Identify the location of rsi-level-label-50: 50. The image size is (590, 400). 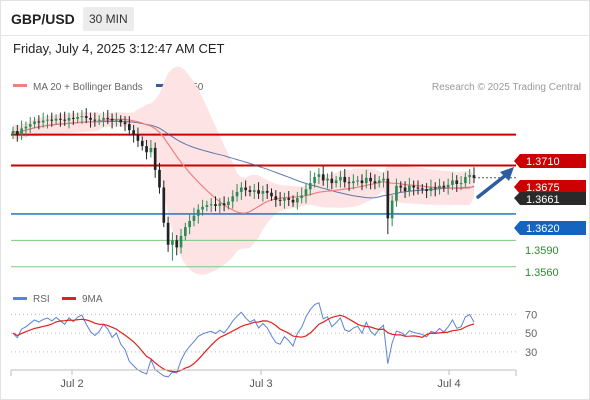
(531, 334).